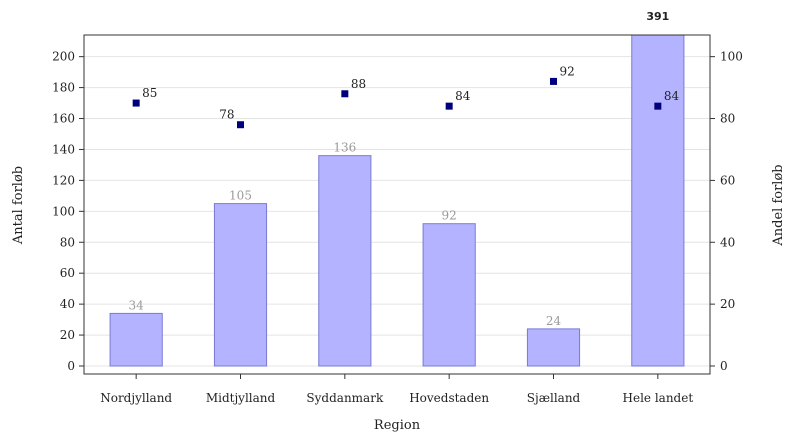 The image size is (790, 434). What do you see at coordinates (406, 96) in the screenshot?
I see `point-series: 85 78 88 84 92 84` at bounding box center [406, 96].